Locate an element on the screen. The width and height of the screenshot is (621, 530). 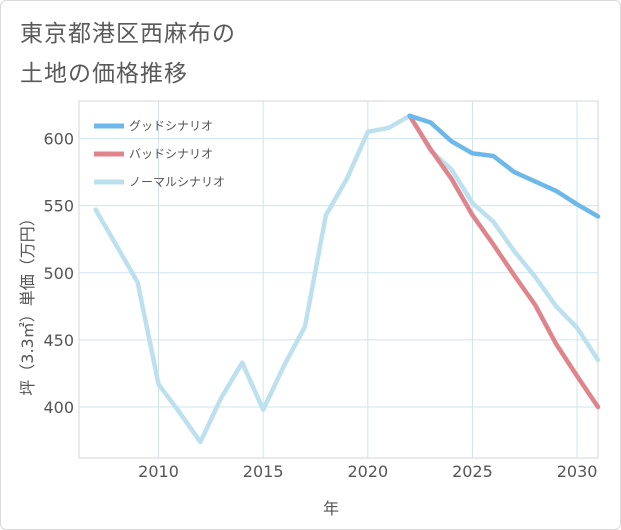
y-tick-label: 400 is located at coordinates (58, 407).